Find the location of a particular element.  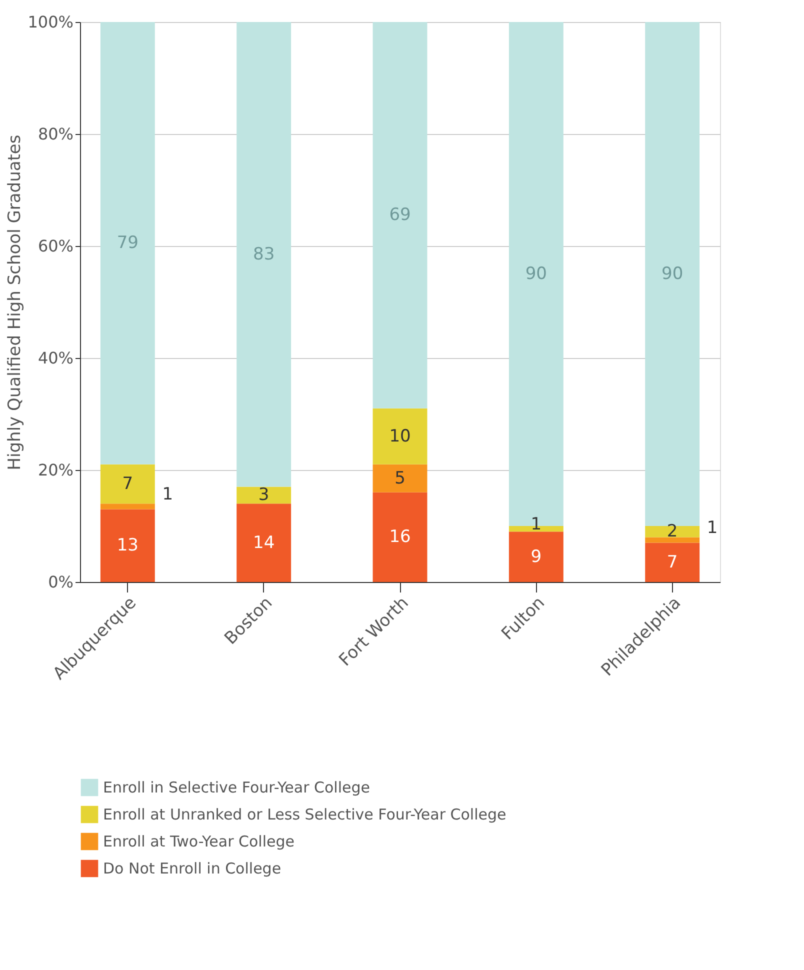

data-label: 3 is located at coordinates (264, 495).